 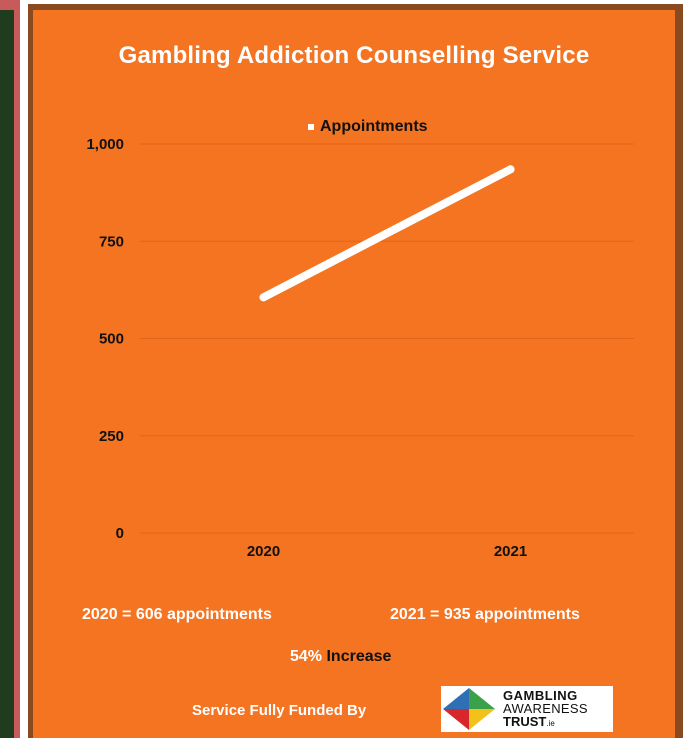 I want to click on legend-label: Appointments, so click(x=374, y=126).